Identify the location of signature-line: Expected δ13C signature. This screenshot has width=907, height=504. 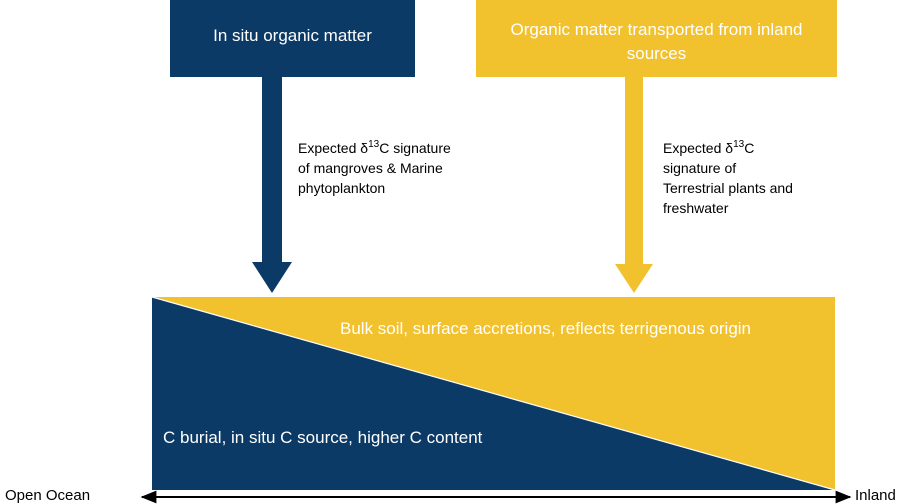
(374, 147).